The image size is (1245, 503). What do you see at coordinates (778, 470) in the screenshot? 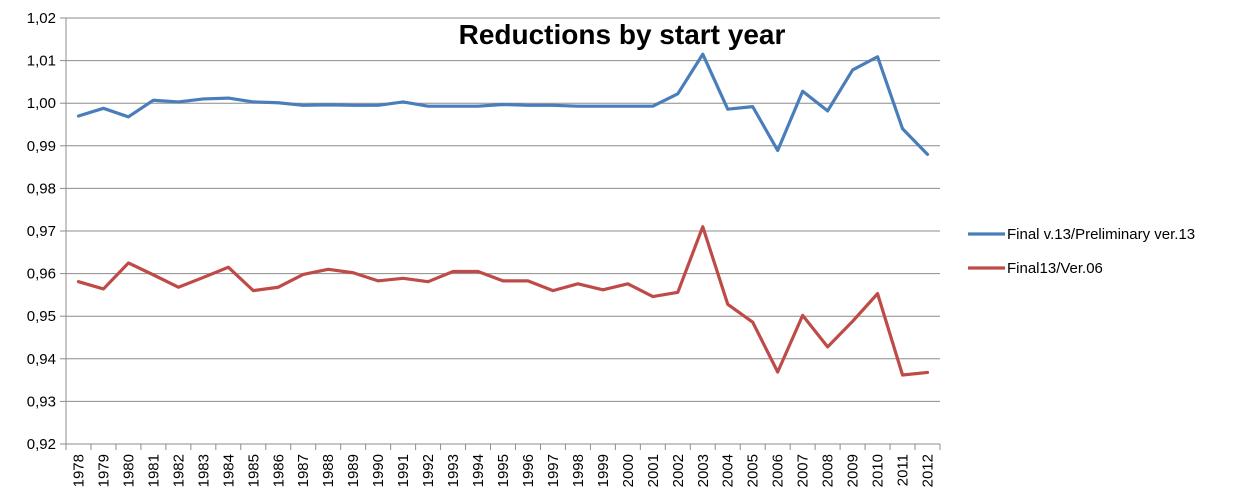
I see `x-tick-label: 2006` at bounding box center [778, 470].